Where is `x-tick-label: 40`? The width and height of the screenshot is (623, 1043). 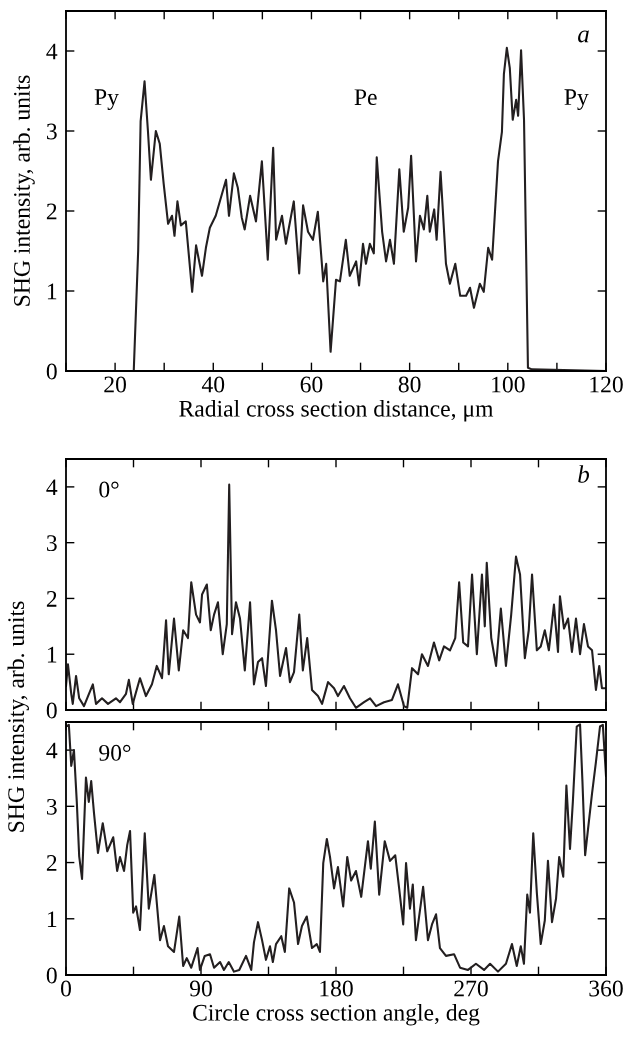
x-tick-label: 40 is located at coordinates (213, 384).